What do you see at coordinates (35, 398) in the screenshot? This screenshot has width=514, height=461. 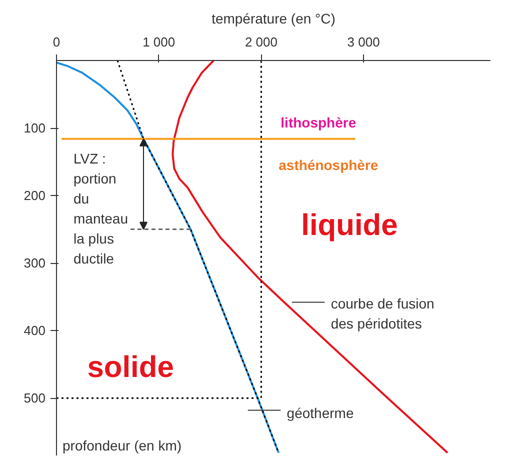 I see `y-tick-label: 500` at bounding box center [35, 398].